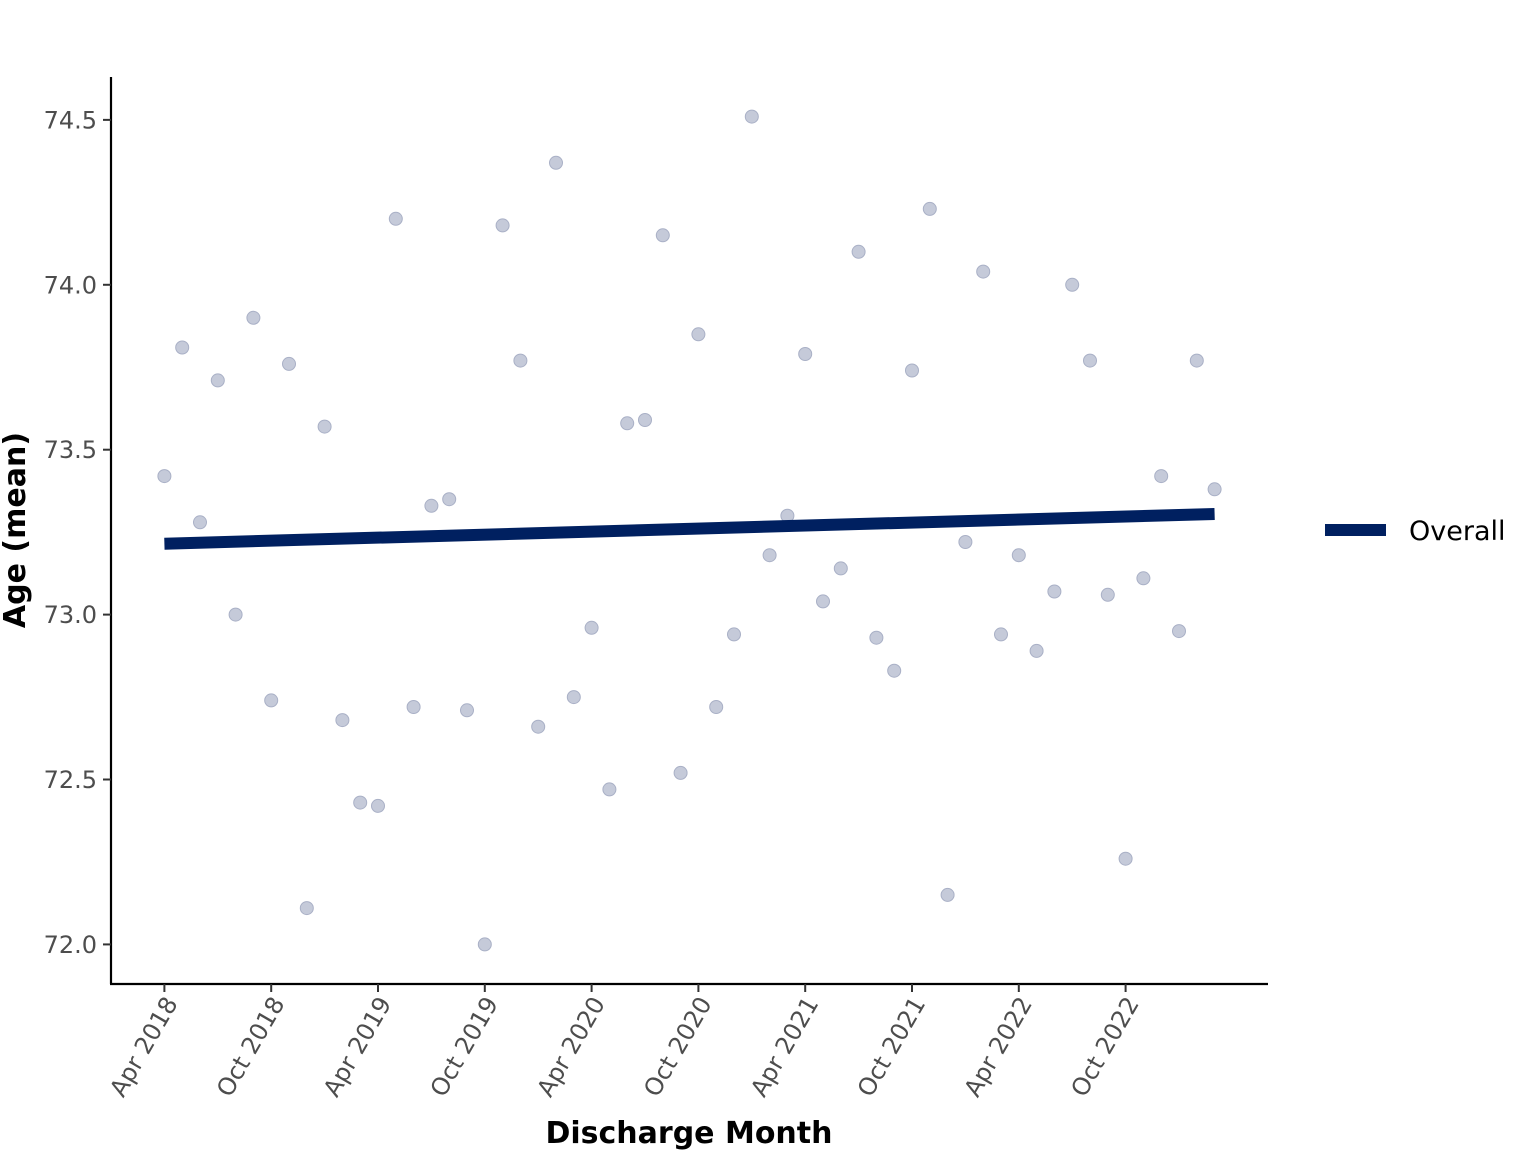 Image resolution: width=1536 pixels, height=1152 pixels. What do you see at coordinates (143, 1046) in the screenshot?
I see `x-tick-label: Apr 2018` at bounding box center [143, 1046].